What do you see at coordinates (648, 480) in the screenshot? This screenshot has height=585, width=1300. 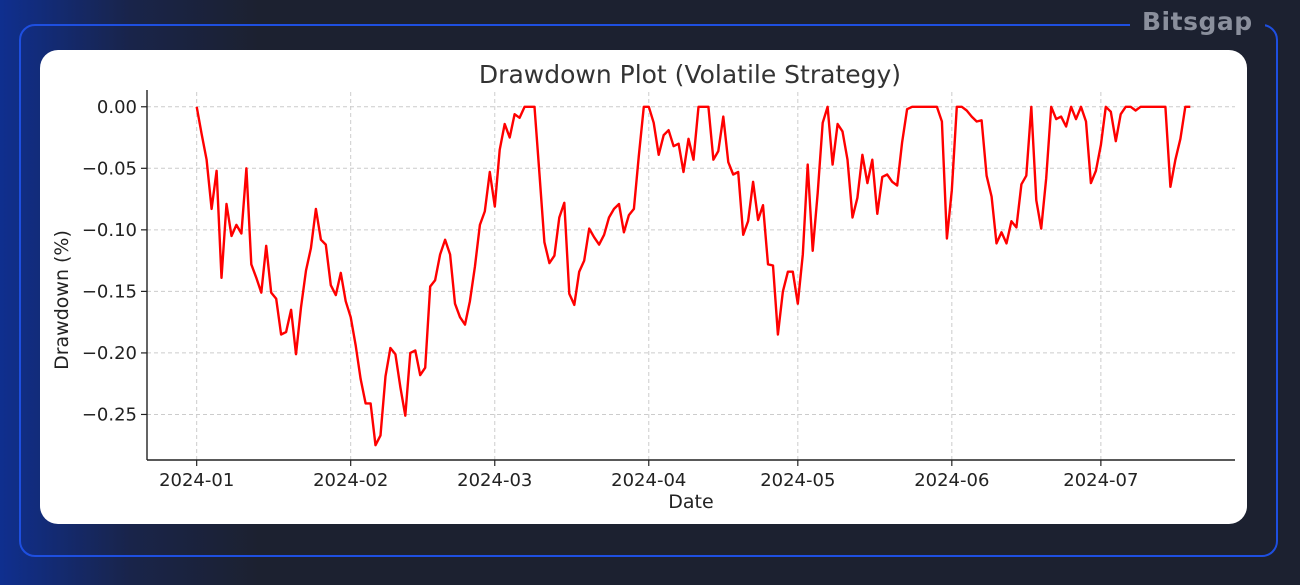 I see `x-tick-label: 2024-04` at bounding box center [648, 480].